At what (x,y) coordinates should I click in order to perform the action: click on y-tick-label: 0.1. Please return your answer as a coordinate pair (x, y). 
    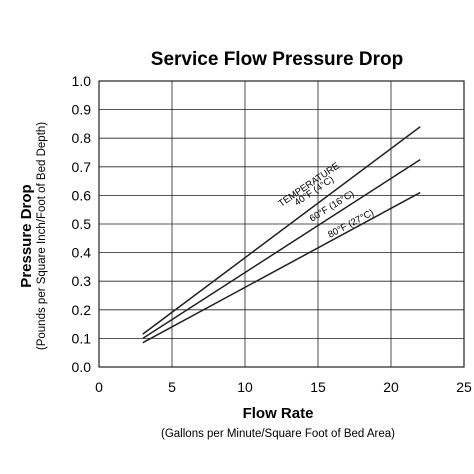
    Looking at the image, I should click on (82, 338).